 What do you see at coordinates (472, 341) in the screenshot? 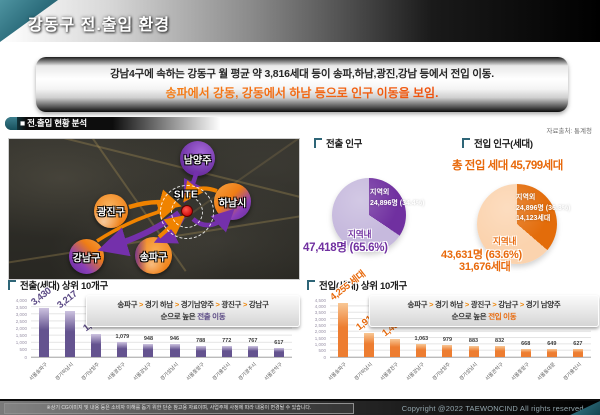
I see `bar-slot: 883 경기성남시` at bounding box center [472, 341].